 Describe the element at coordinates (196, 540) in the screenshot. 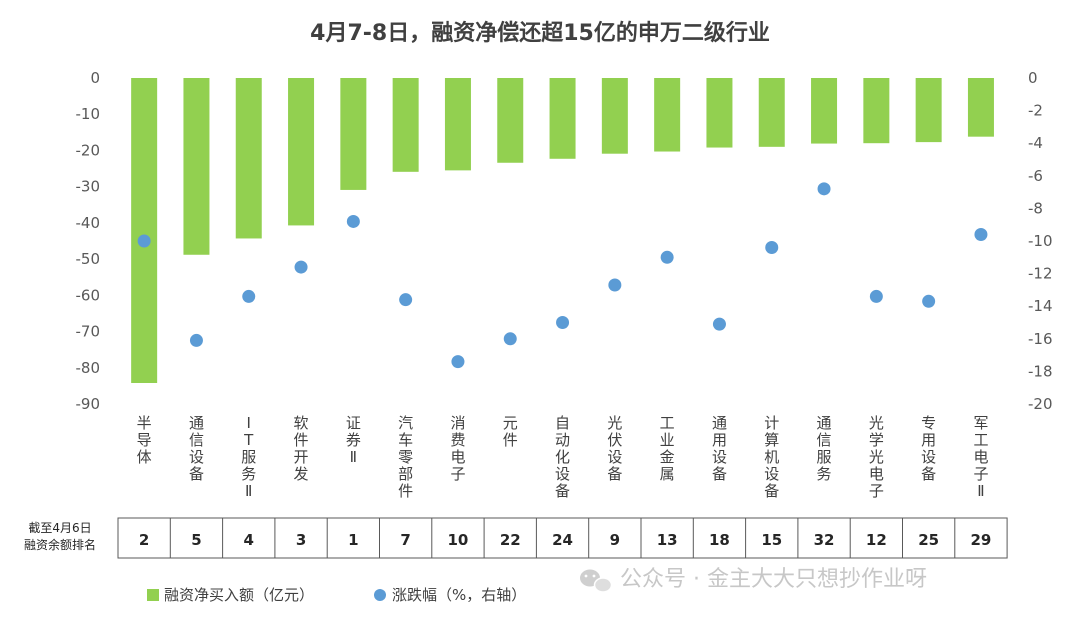

I see `rank-value: 5` at that location.